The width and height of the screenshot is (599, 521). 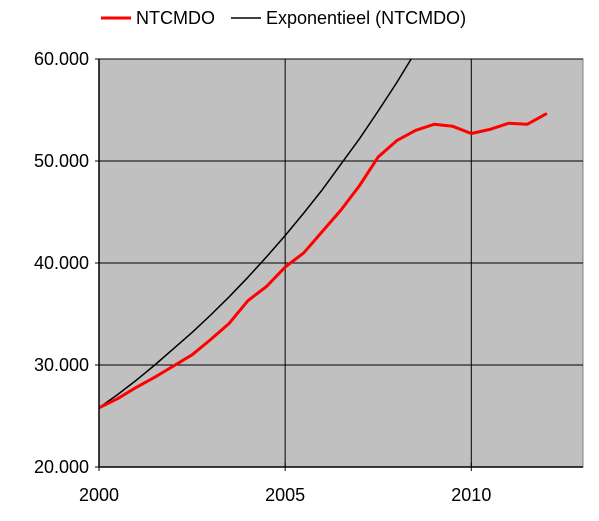 What do you see at coordinates (366, 18) in the screenshot?
I see `legend-label-exponentieel: Exponentieel (NTCMDO)` at bounding box center [366, 18].